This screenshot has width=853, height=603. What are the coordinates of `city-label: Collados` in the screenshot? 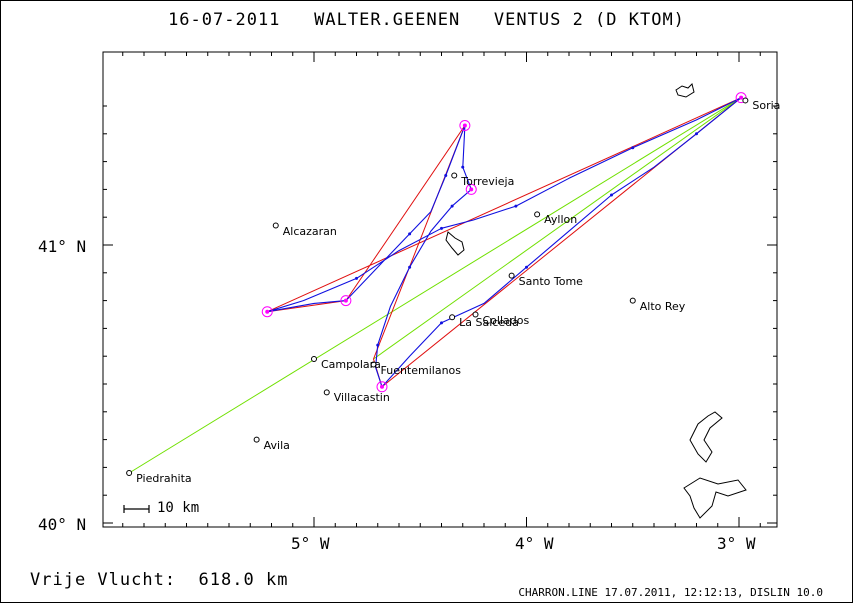 It's located at (506, 320).